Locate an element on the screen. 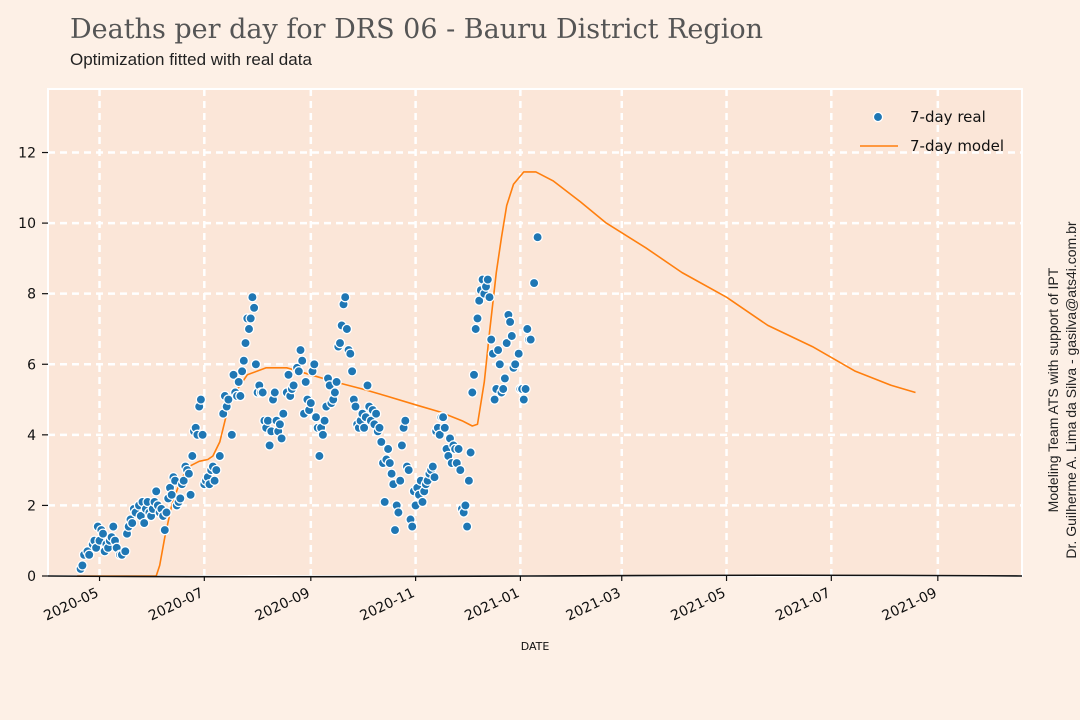  legend-label-model: 7-day model is located at coordinates (957, 146).